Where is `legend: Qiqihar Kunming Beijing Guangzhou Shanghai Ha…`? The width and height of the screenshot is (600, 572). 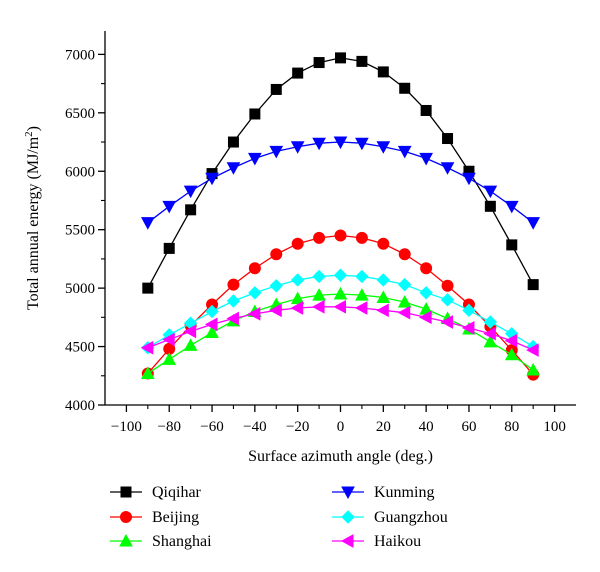
legend: Qiqihar Kunming Beijing Guangzhou Shanghai Ha… is located at coordinates (279, 517).